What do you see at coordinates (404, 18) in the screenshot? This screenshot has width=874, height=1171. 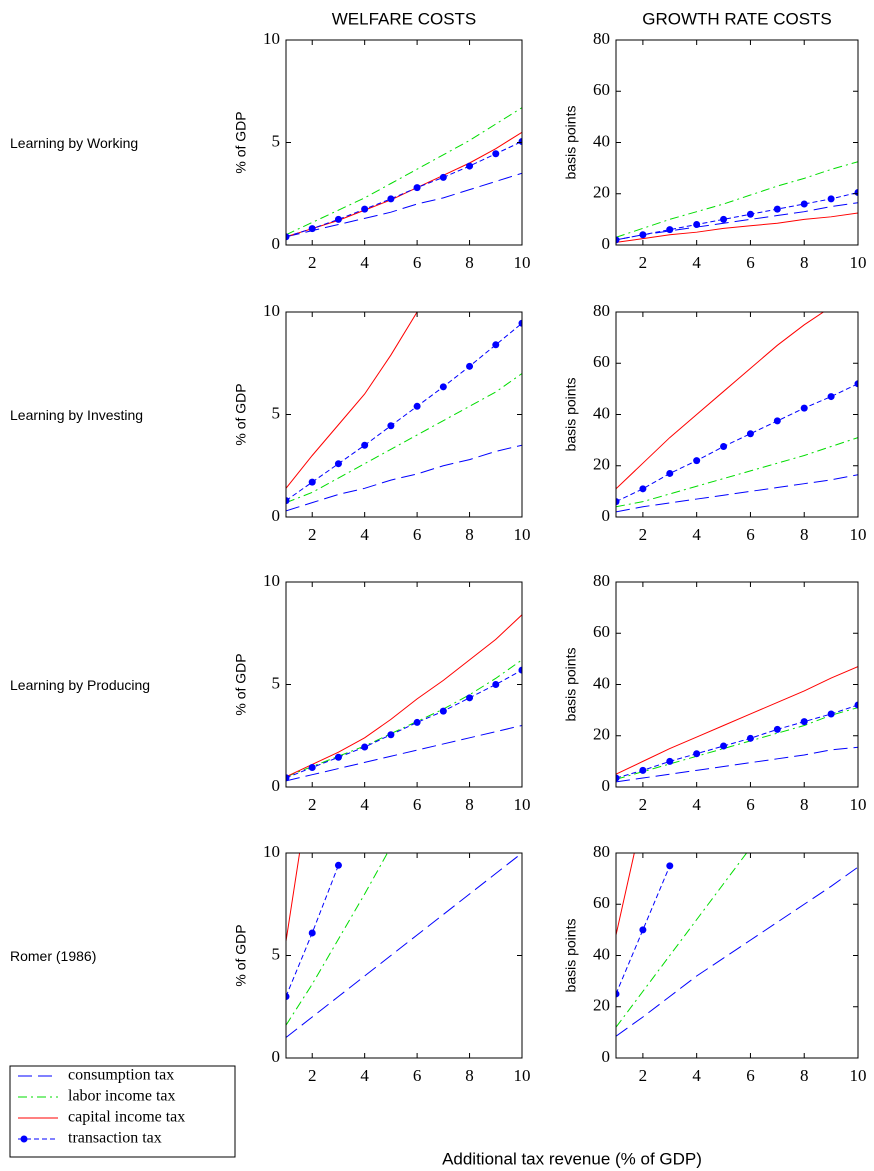 I see `chart-title: WELFARE COSTS` at bounding box center [404, 18].